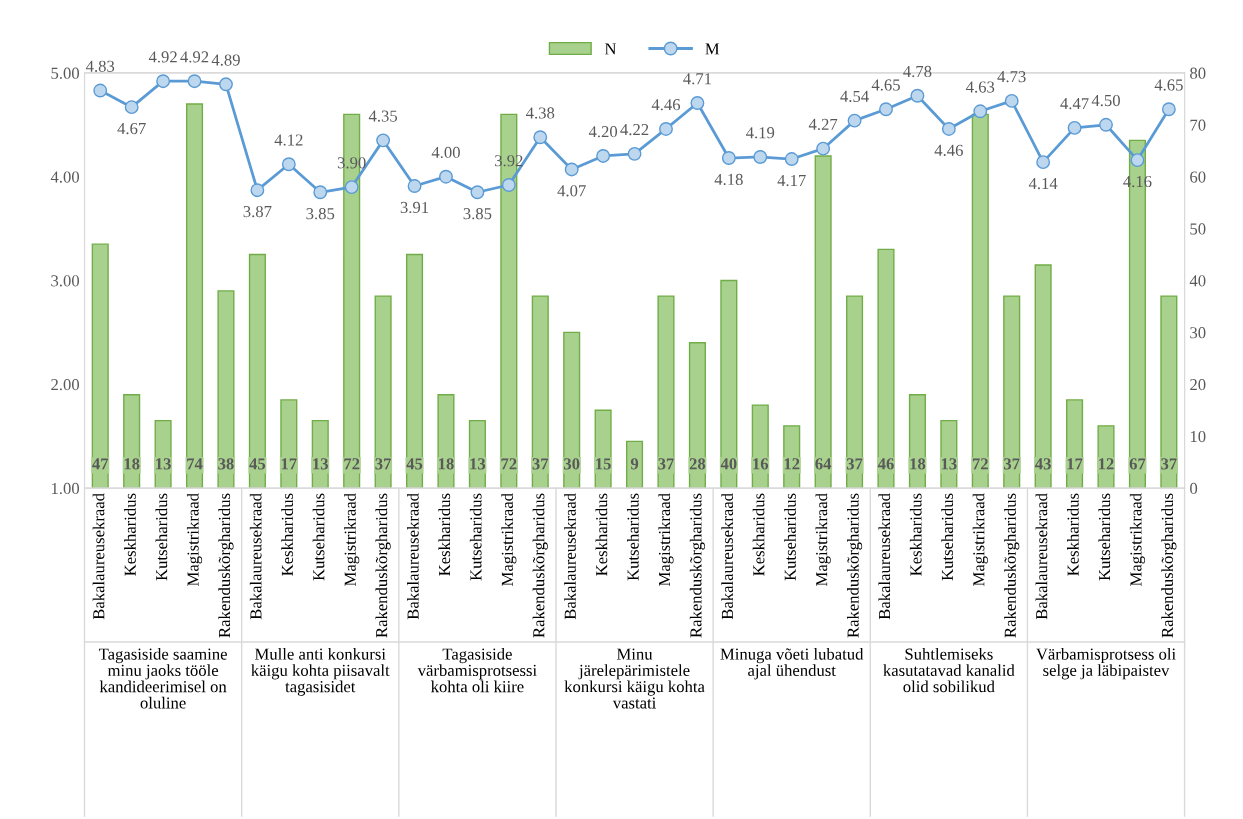  I want to click on y2-tick-label: 80, so click(1198, 73).